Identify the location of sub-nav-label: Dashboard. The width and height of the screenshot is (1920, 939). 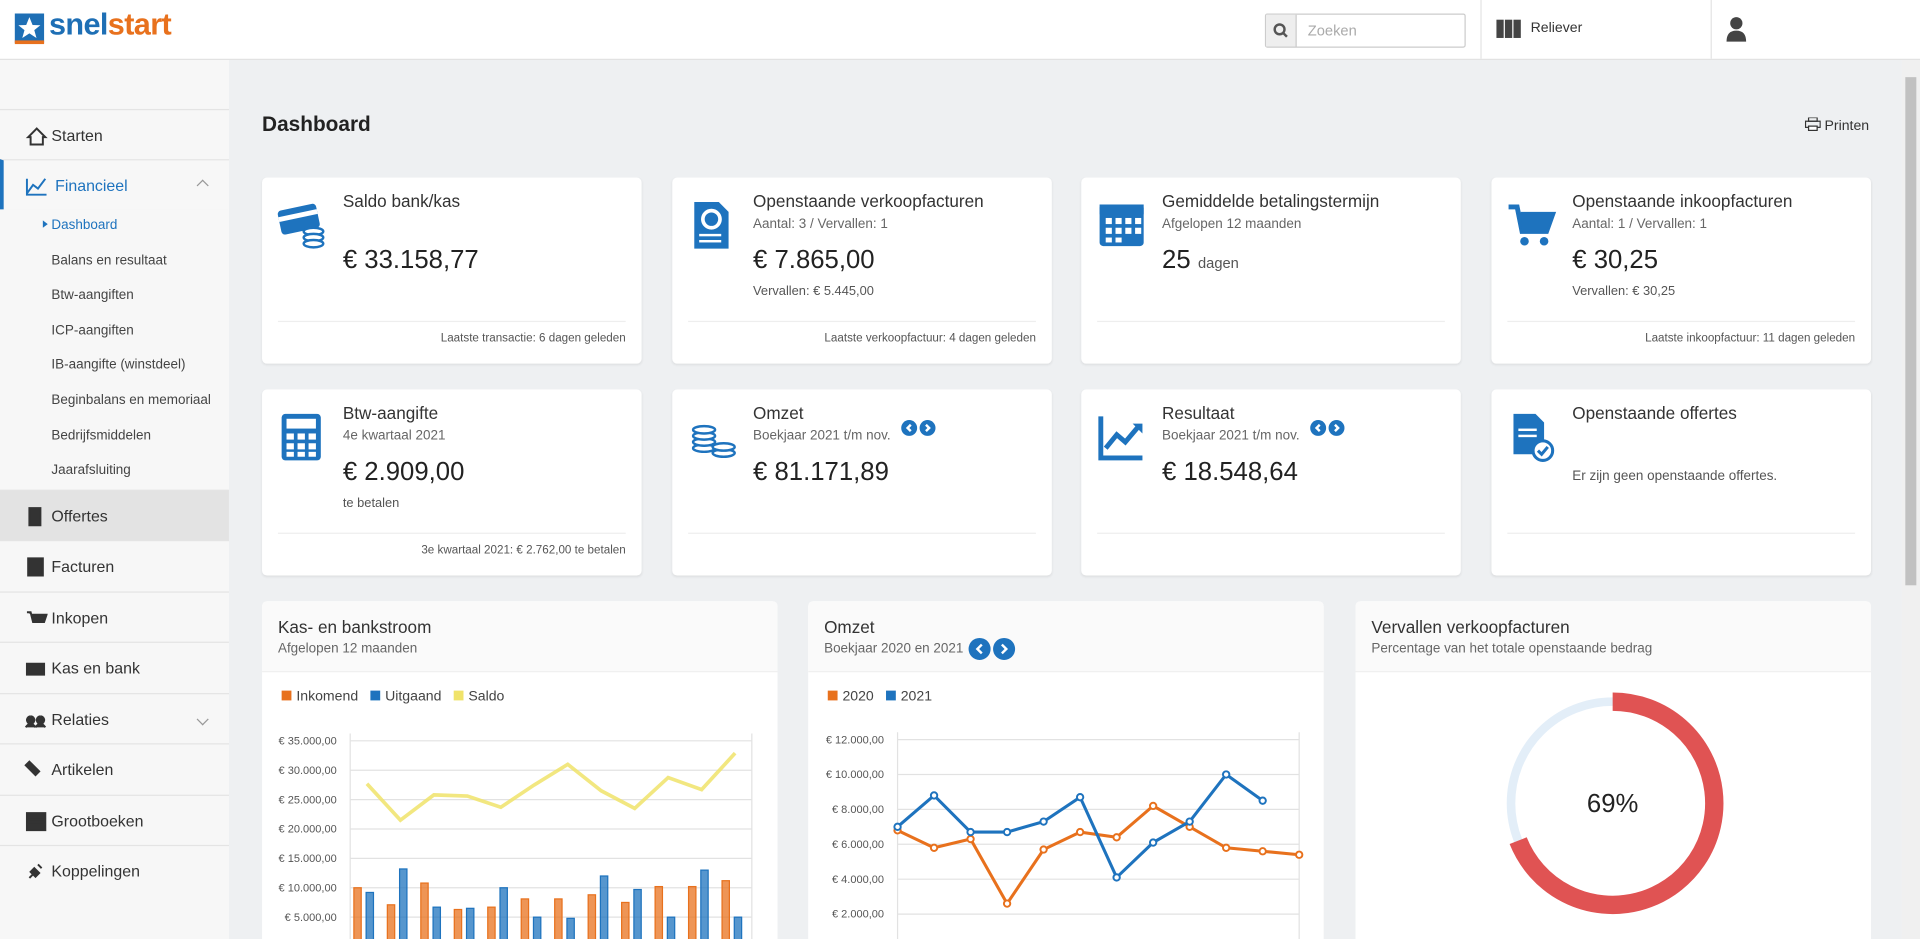
(84, 225).